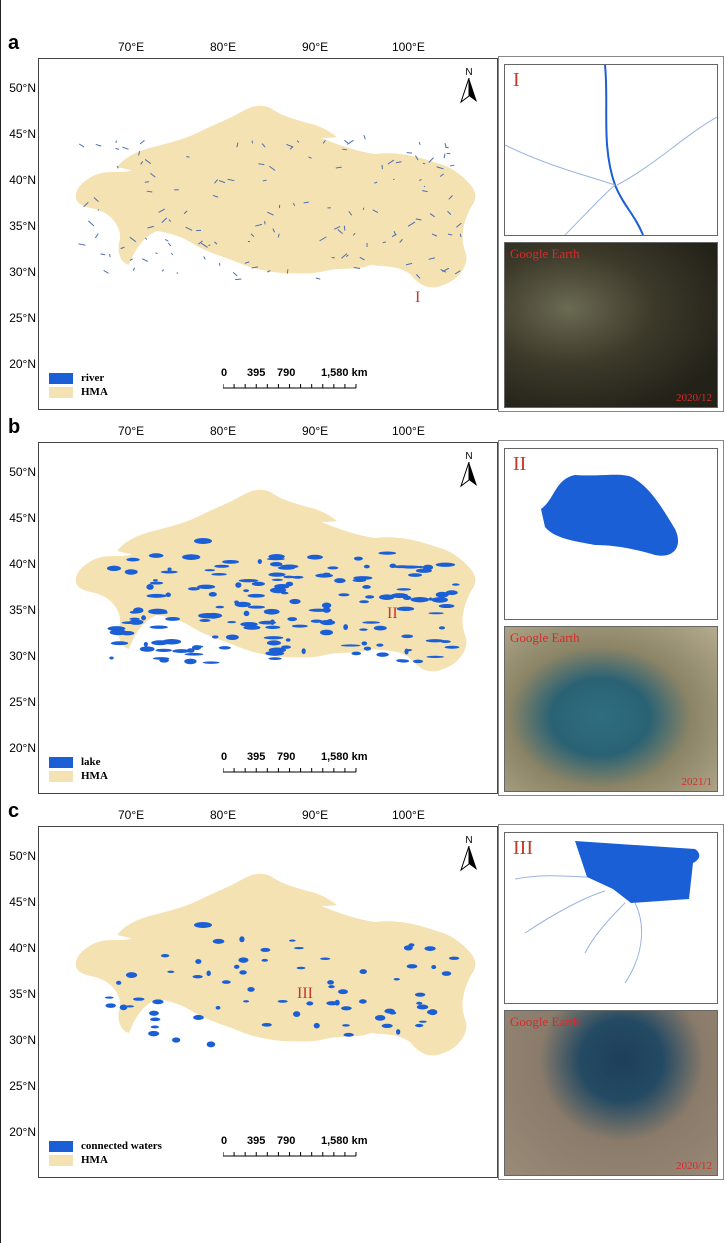 The width and height of the screenshot is (725, 1243). What do you see at coordinates (223, 431) in the screenshot?
I see `longitude-label: 80°E` at bounding box center [223, 431].